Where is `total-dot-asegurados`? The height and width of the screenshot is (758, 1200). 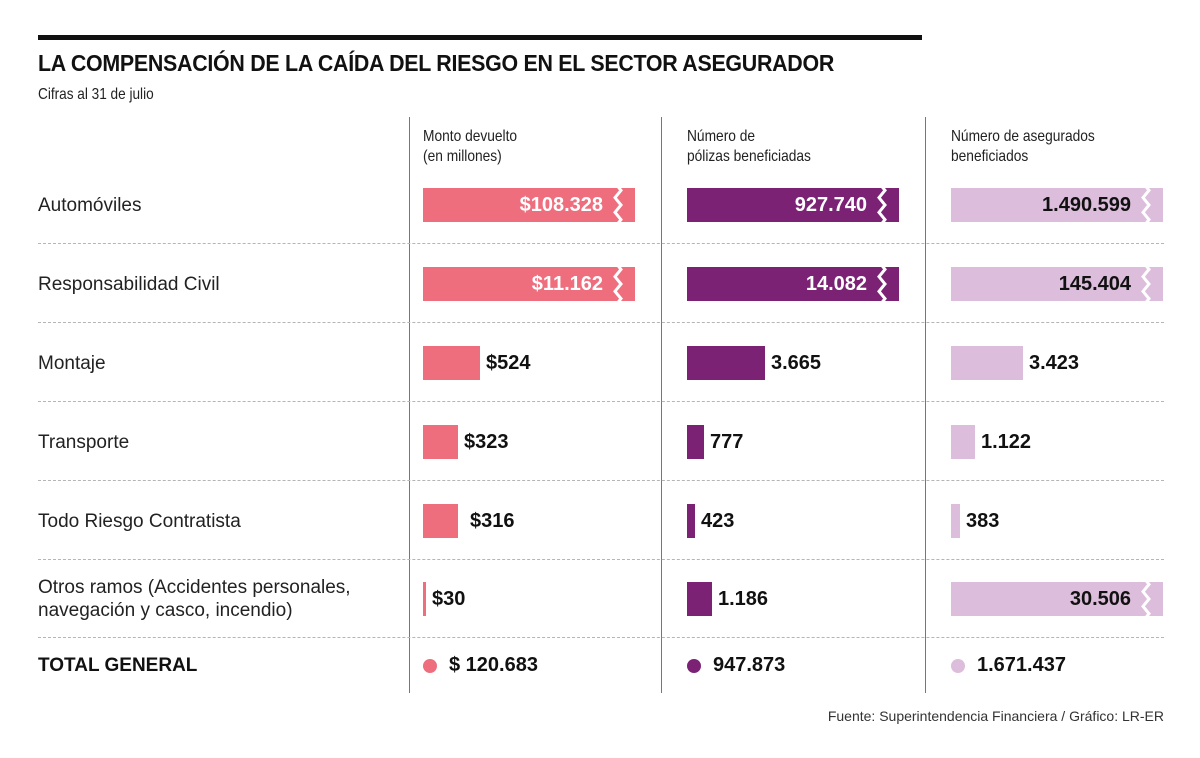
total-dot-asegurados is located at coordinates (958, 666).